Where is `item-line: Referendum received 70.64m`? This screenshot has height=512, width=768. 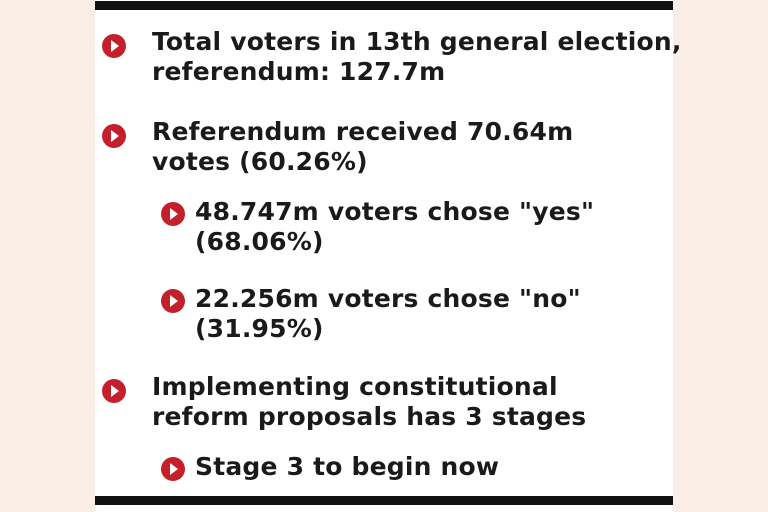 item-line: Referendum received 70.64m is located at coordinates (363, 131).